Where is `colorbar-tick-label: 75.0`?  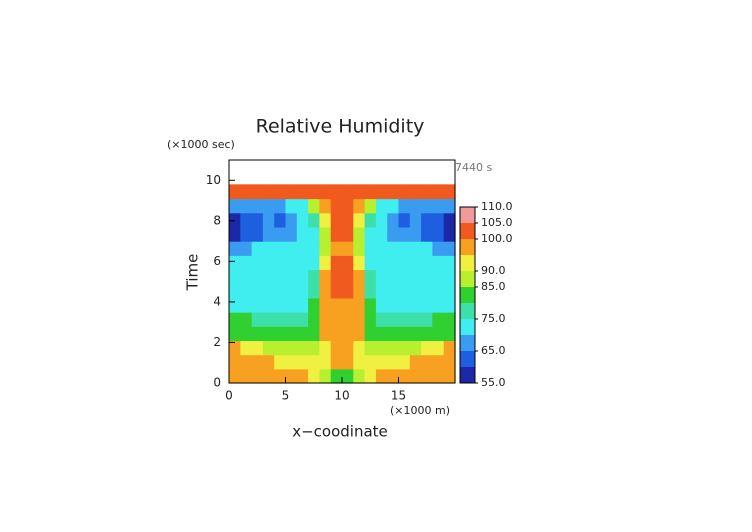
colorbar-tick-label: 75.0 is located at coordinates (493, 318).